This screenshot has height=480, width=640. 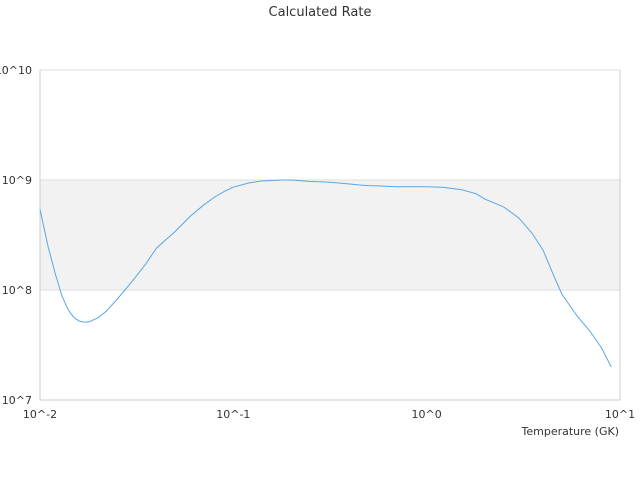 What do you see at coordinates (320, 12) in the screenshot?
I see `chart-title: Calculated Rate` at bounding box center [320, 12].